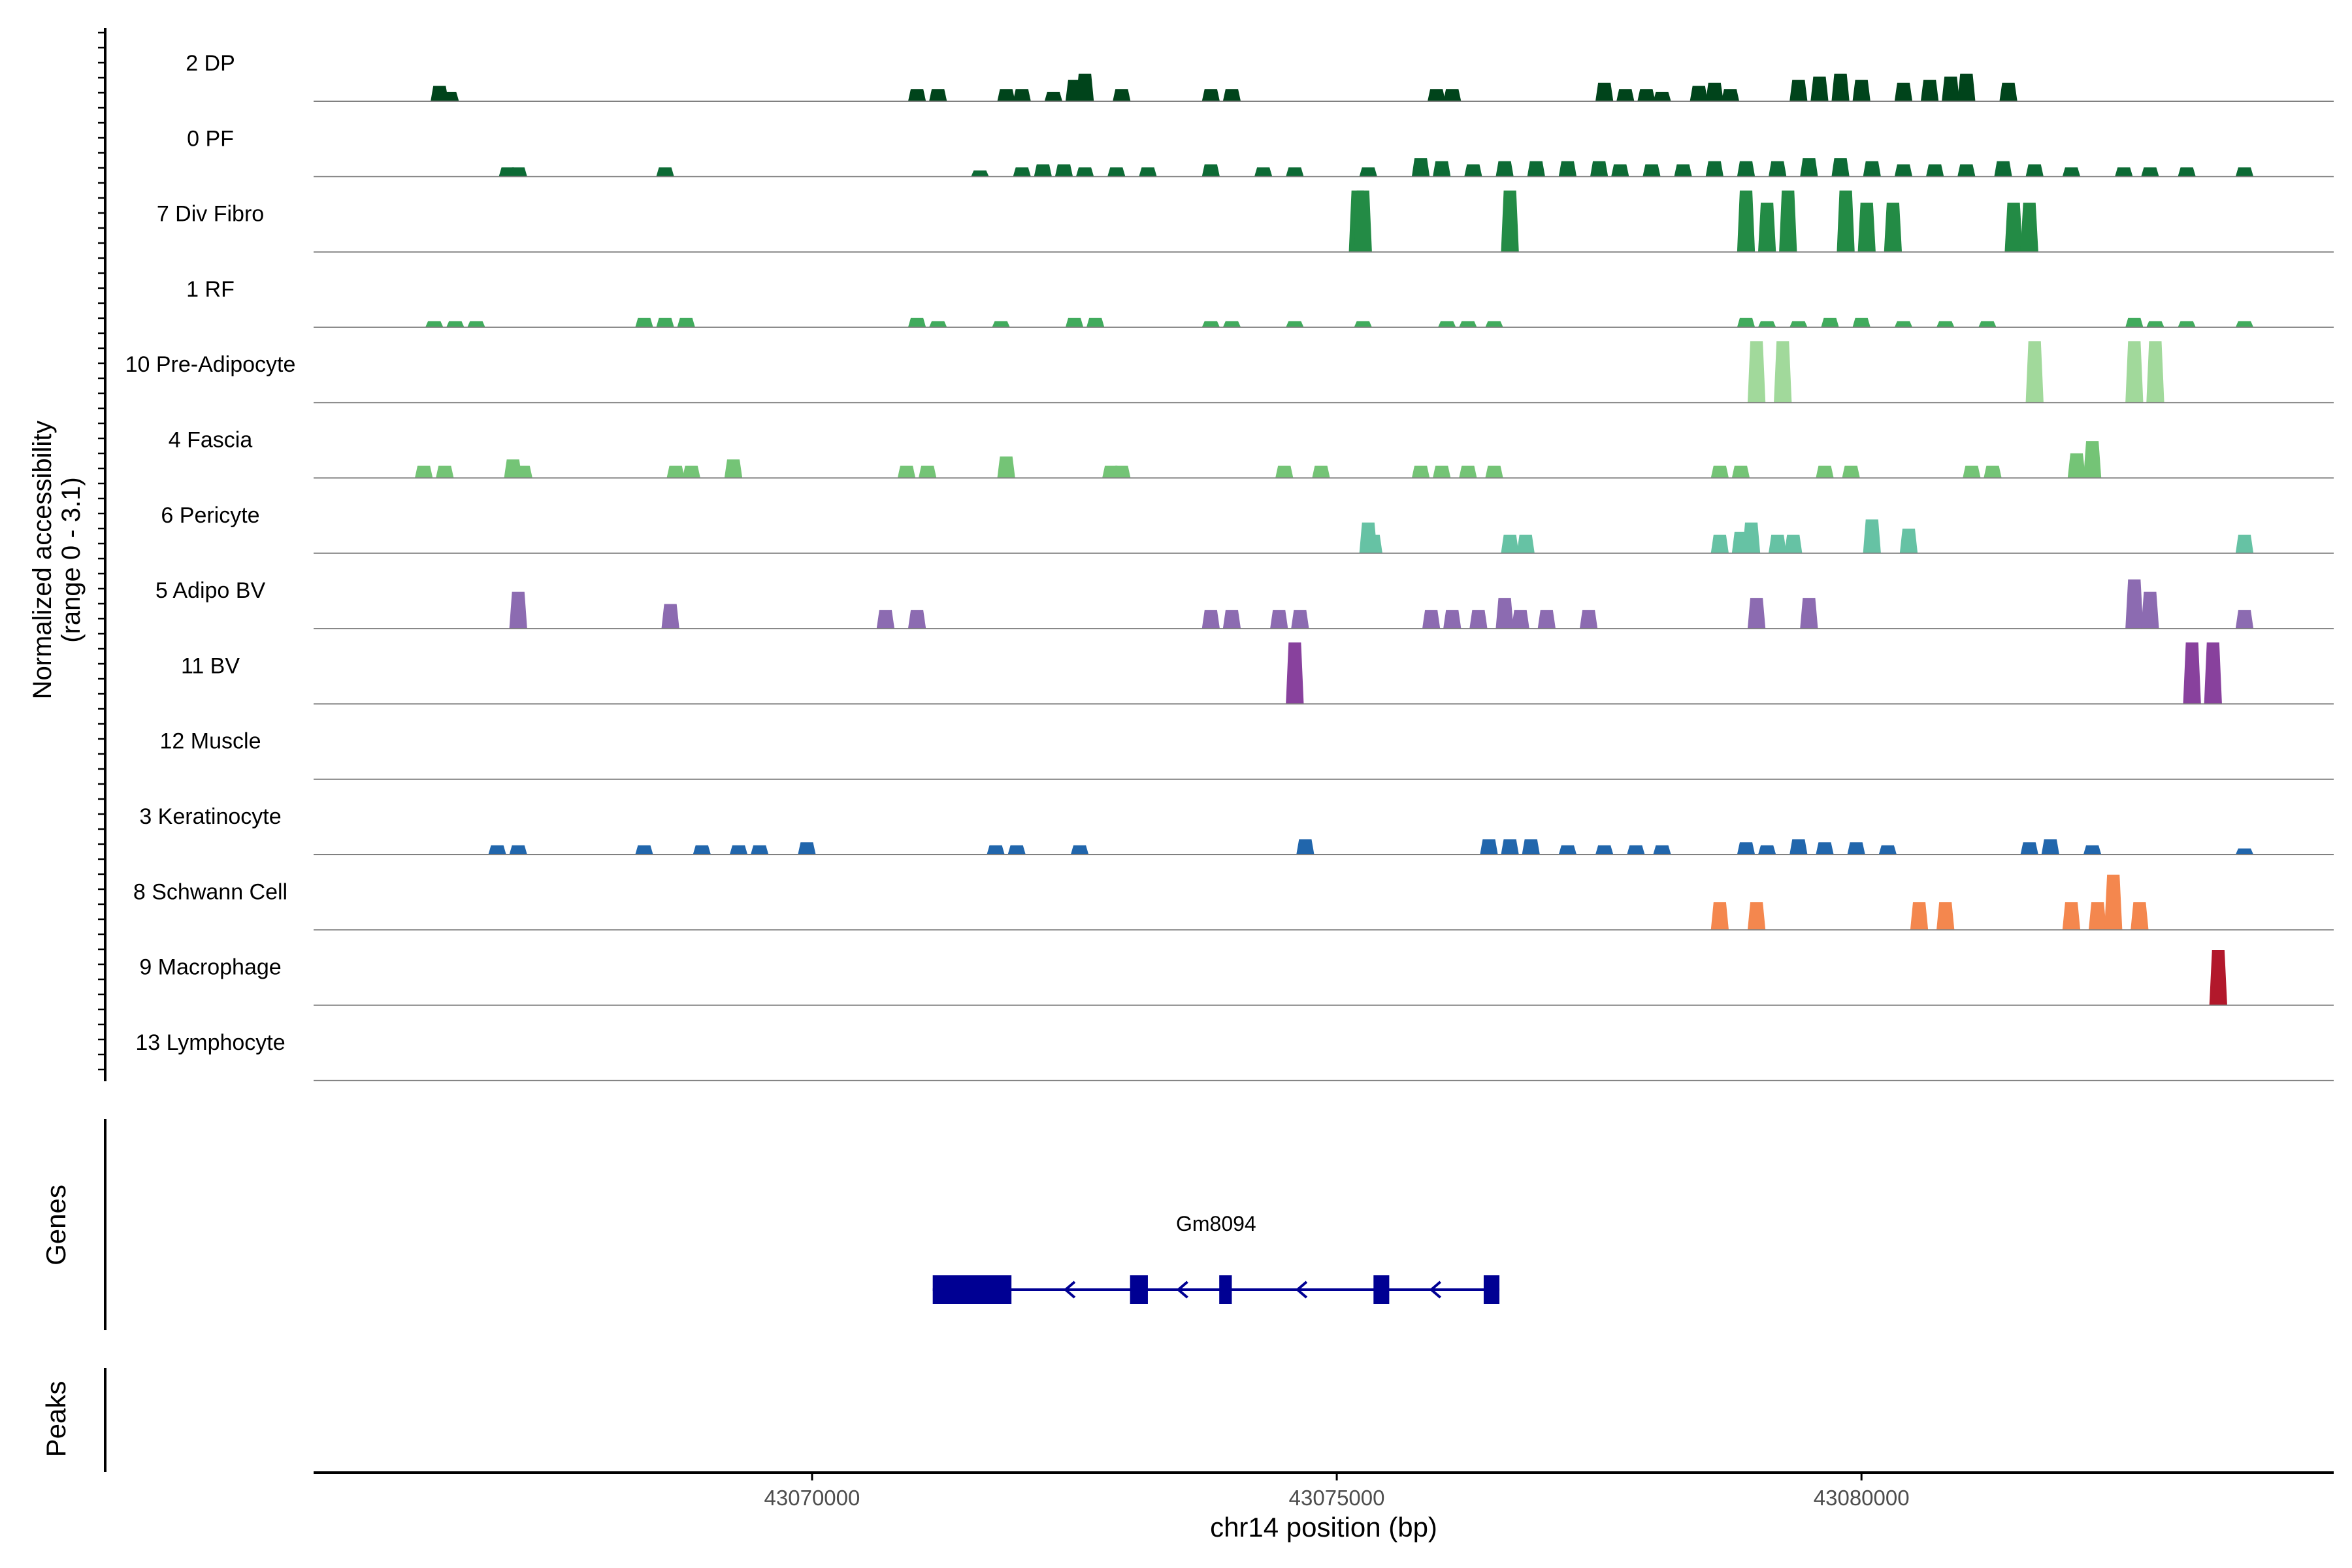 The image size is (2352, 1568). What do you see at coordinates (210, 590) in the screenshot?
I see `track-label-5-adipo-bv: 5 Adipo BV` at bounding box center [210, 590].